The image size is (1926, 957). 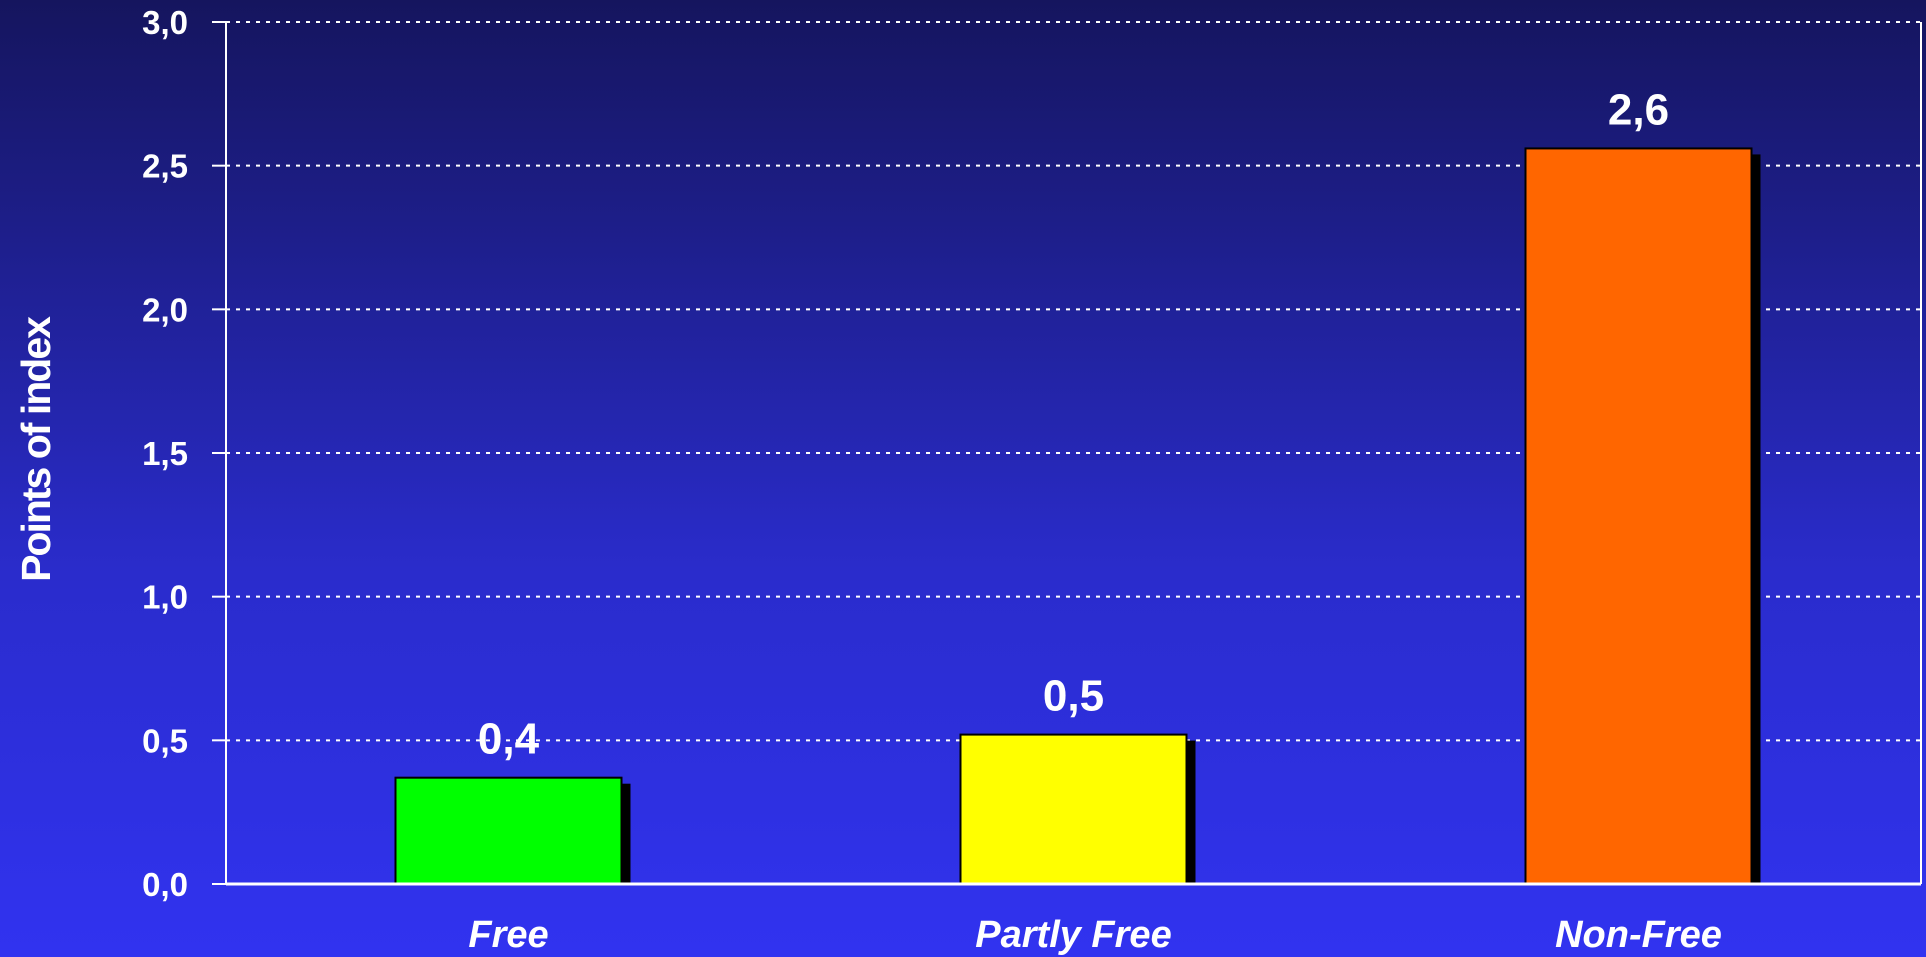 I want to click on x-category-label: Partly Free, so click(x=1073, y=935).